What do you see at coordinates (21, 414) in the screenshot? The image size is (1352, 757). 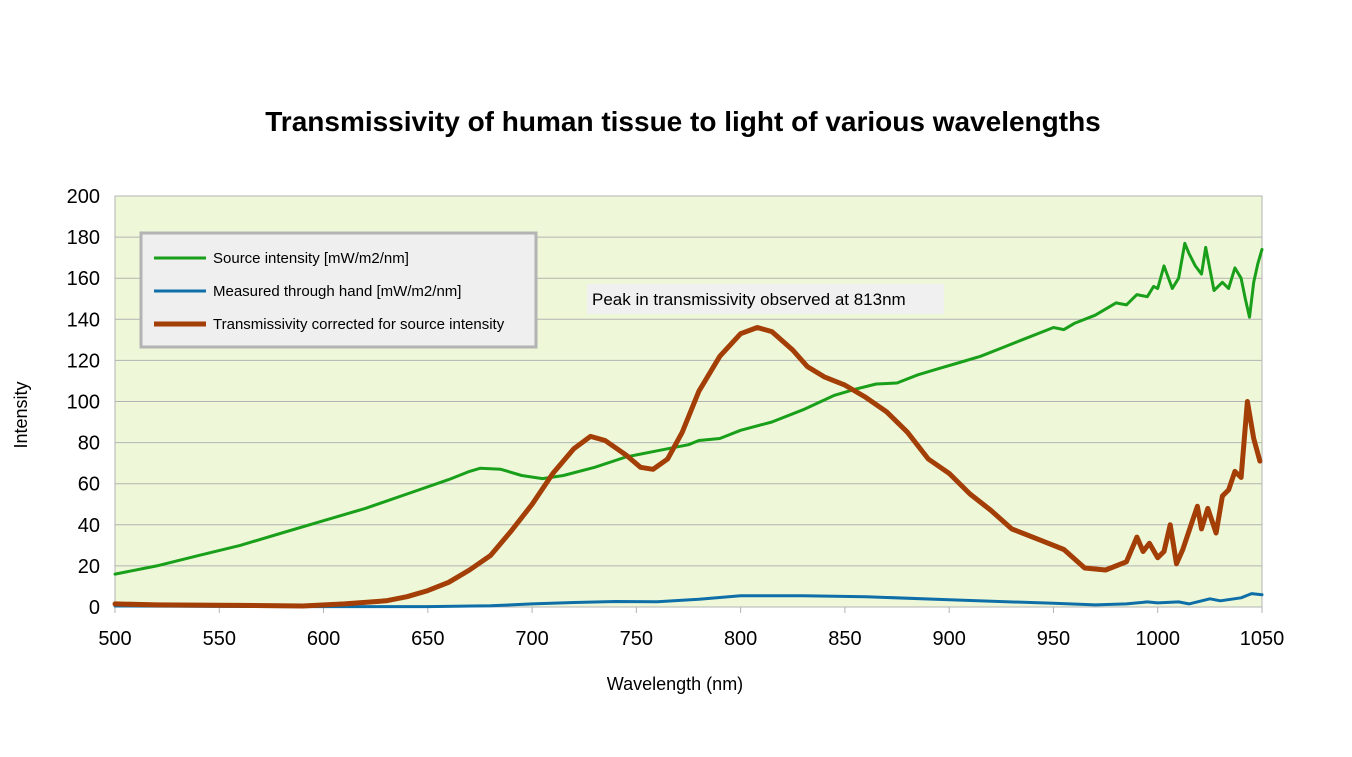 I see `y-axis-label: Intensity` at bounding box center [21, 414].